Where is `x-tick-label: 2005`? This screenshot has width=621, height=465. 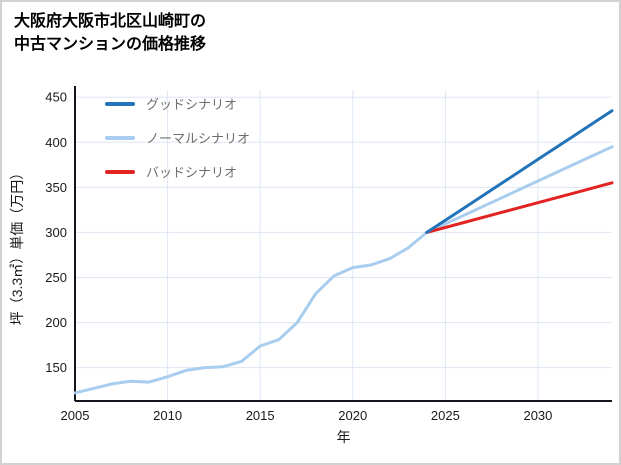
x-tick-label: 2005 is located at coordinates (75, 415).